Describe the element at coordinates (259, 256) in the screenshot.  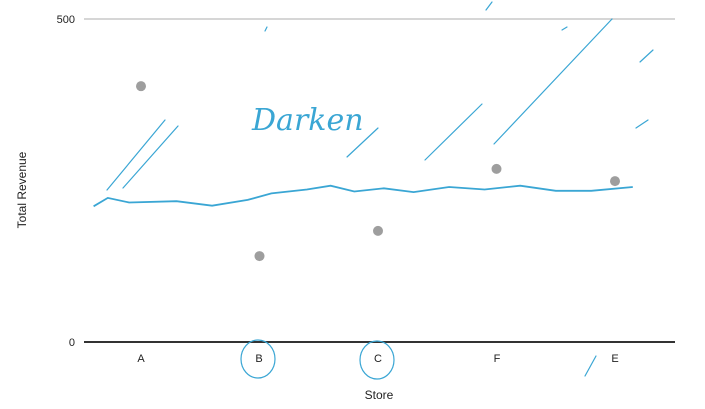
I see `data-point-b` at that location.